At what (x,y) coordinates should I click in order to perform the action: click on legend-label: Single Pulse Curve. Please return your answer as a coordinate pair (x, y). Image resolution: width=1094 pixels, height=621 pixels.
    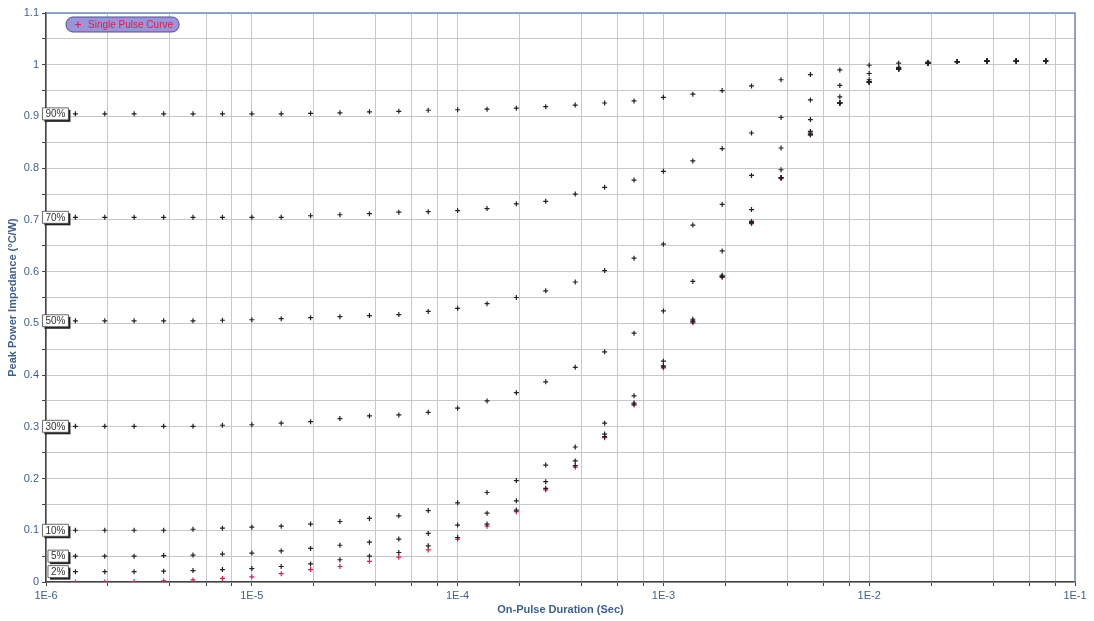
    Looking at the image, I should click on (131, 24).